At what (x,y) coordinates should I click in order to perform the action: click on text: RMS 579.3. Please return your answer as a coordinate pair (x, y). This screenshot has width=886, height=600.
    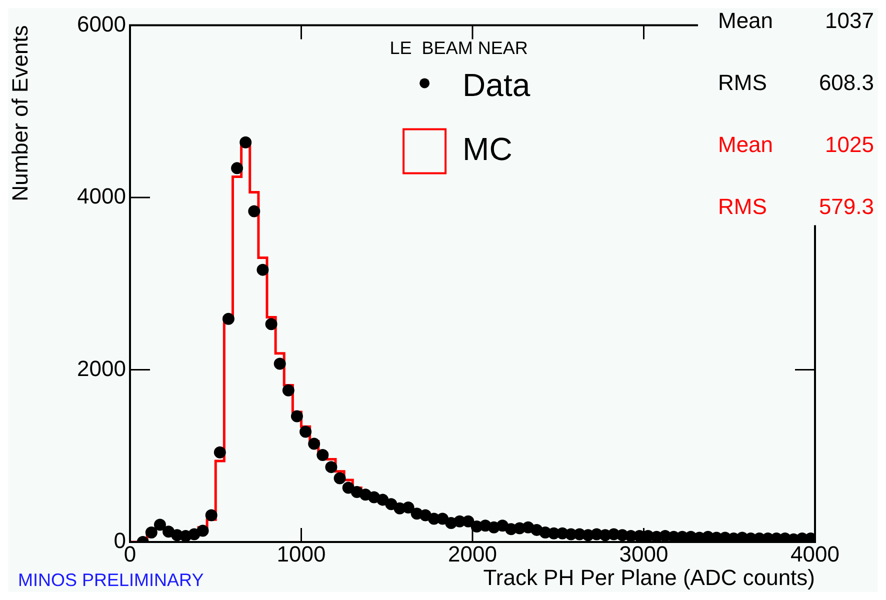
    Looking at the image, I should click on (796, 207).